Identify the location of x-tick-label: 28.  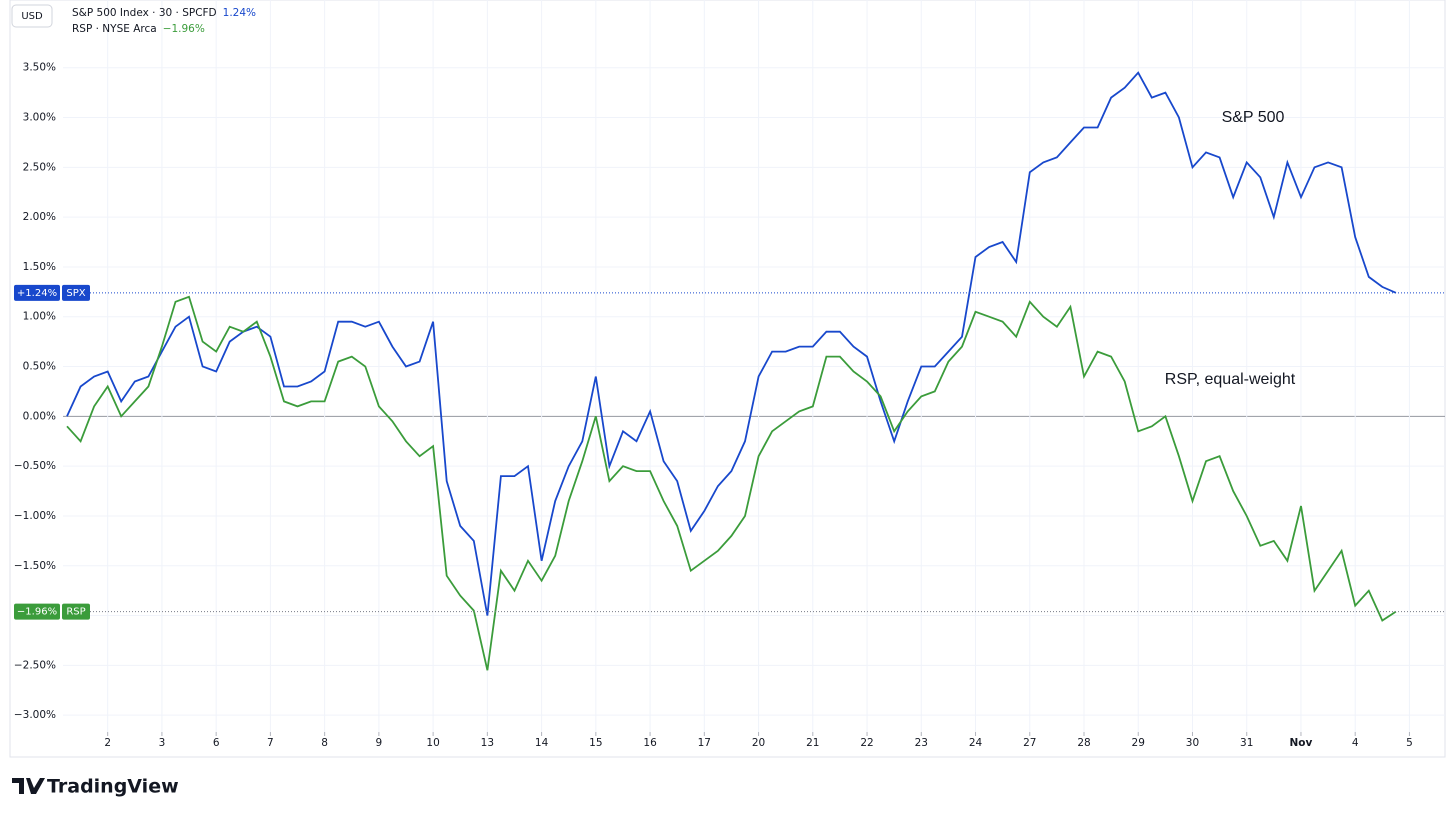
(1083, 743).